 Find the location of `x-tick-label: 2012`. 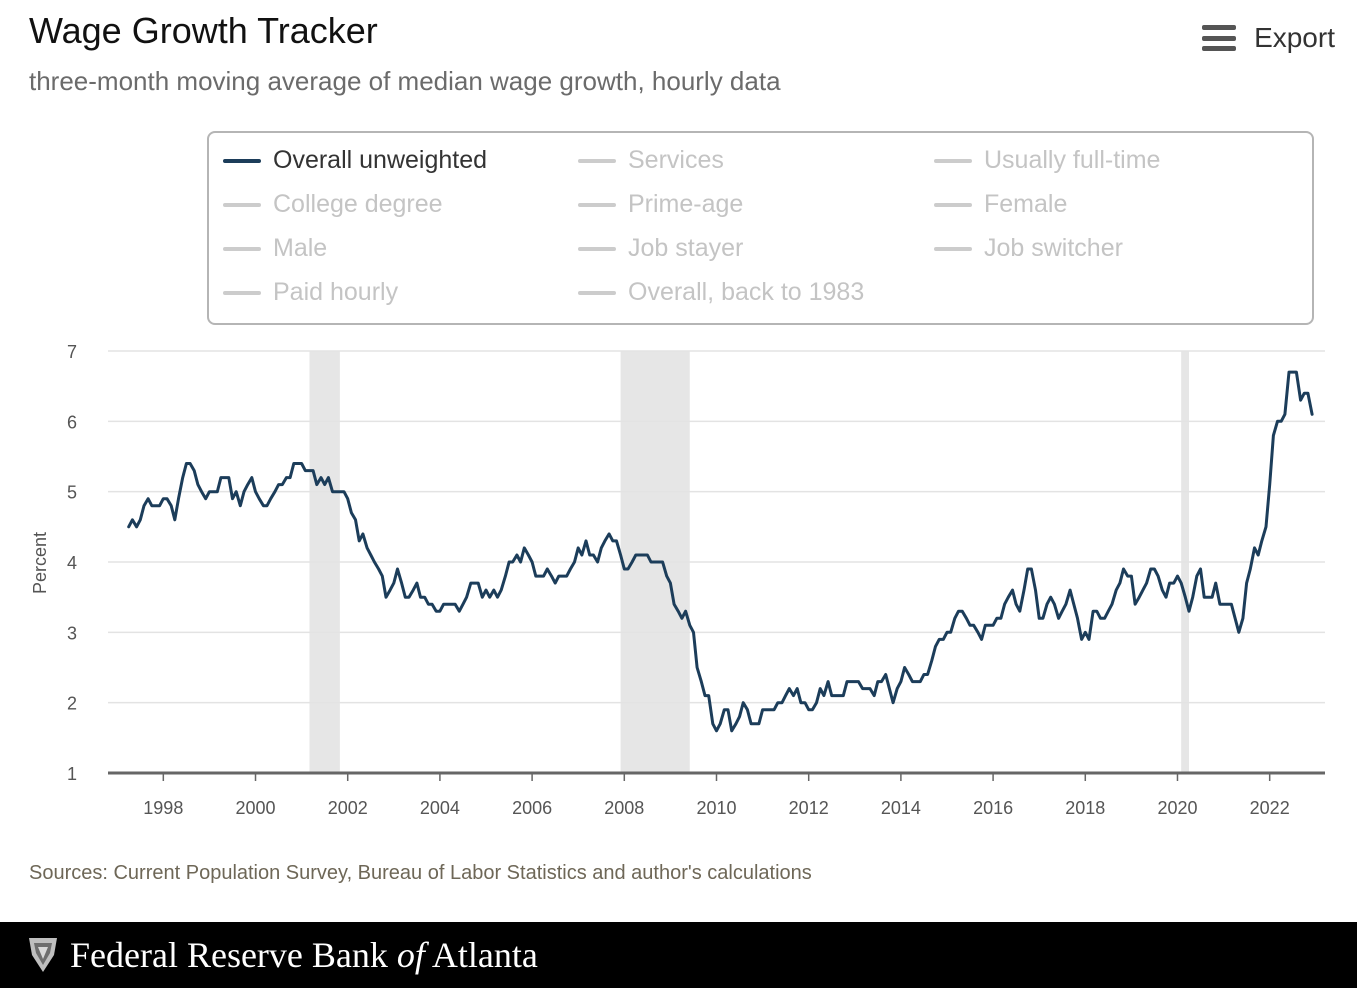

x-tick-label: 2012 is located at coordinates (809, 808).